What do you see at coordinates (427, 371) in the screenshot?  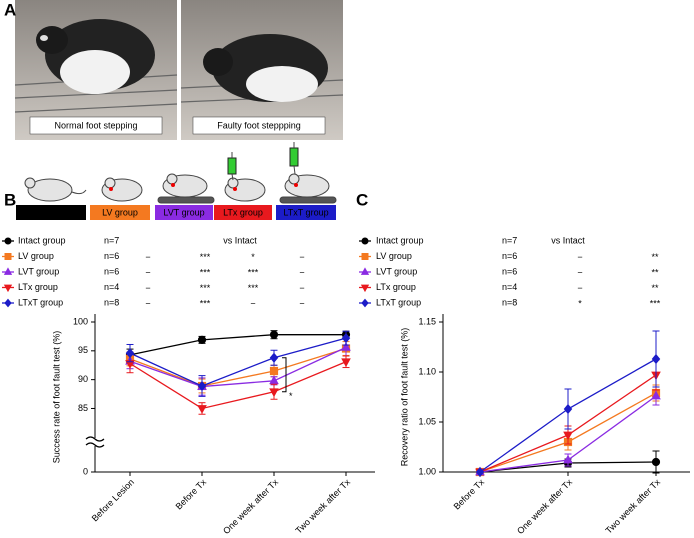 I see `y-tick-label: 1.10` at bounding box center [427, 371].